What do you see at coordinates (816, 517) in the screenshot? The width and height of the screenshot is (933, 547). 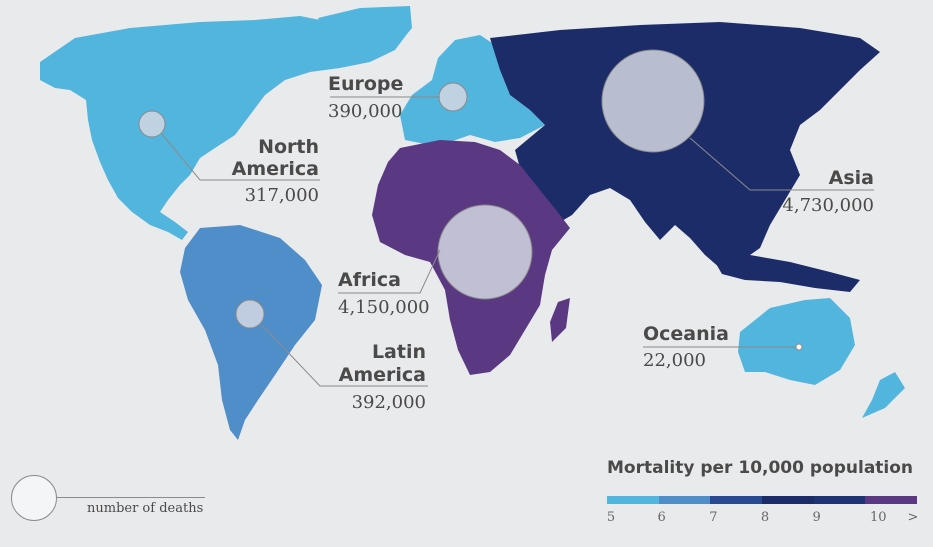 I see `color-scale-tick-label: 9` at bounding box center [816, 517].